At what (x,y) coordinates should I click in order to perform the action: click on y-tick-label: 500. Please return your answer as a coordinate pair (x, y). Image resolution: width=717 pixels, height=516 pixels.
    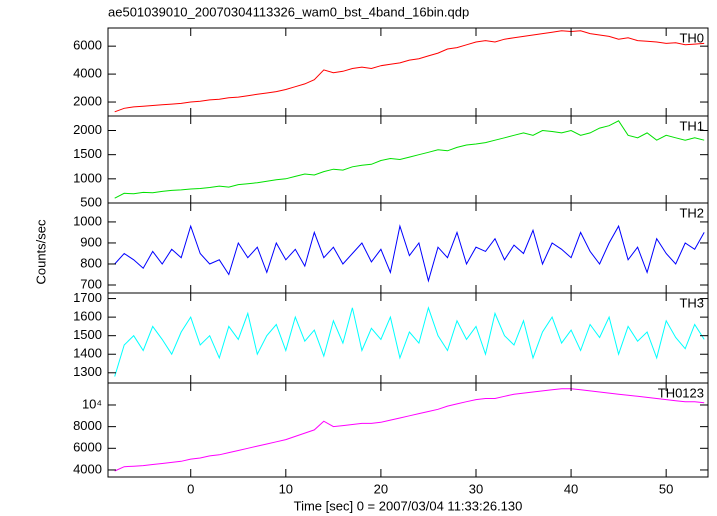
    Looking at the image, I should click on (91, 201).